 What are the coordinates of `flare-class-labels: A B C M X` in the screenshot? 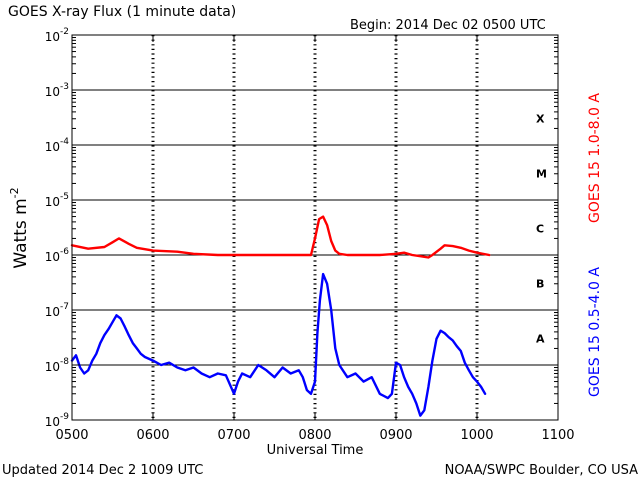 It's located at (541, 229).